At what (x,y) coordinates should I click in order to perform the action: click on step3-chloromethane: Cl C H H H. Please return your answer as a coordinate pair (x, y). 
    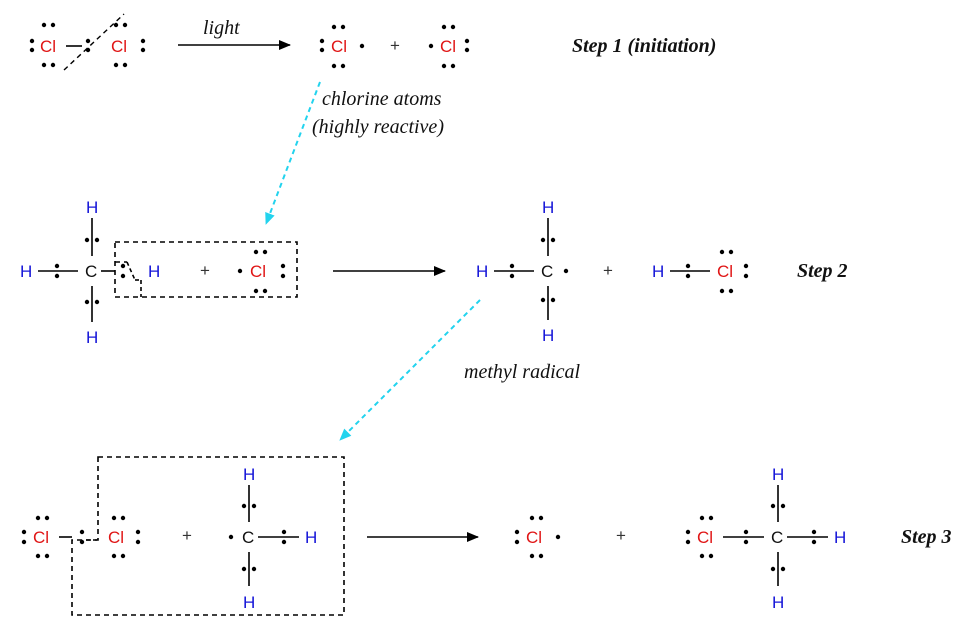
    Looking at the image, I should click on (765, 538).